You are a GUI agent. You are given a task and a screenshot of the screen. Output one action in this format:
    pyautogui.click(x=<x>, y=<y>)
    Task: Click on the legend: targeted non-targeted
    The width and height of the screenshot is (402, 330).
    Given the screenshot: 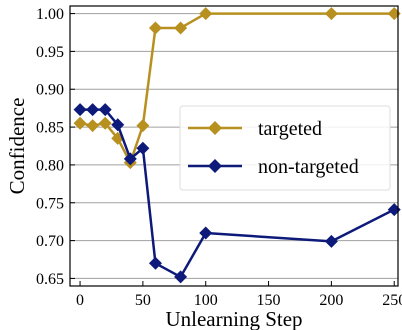 What is the action you would take?
    pyautogui.click(x=285, y=148)
    